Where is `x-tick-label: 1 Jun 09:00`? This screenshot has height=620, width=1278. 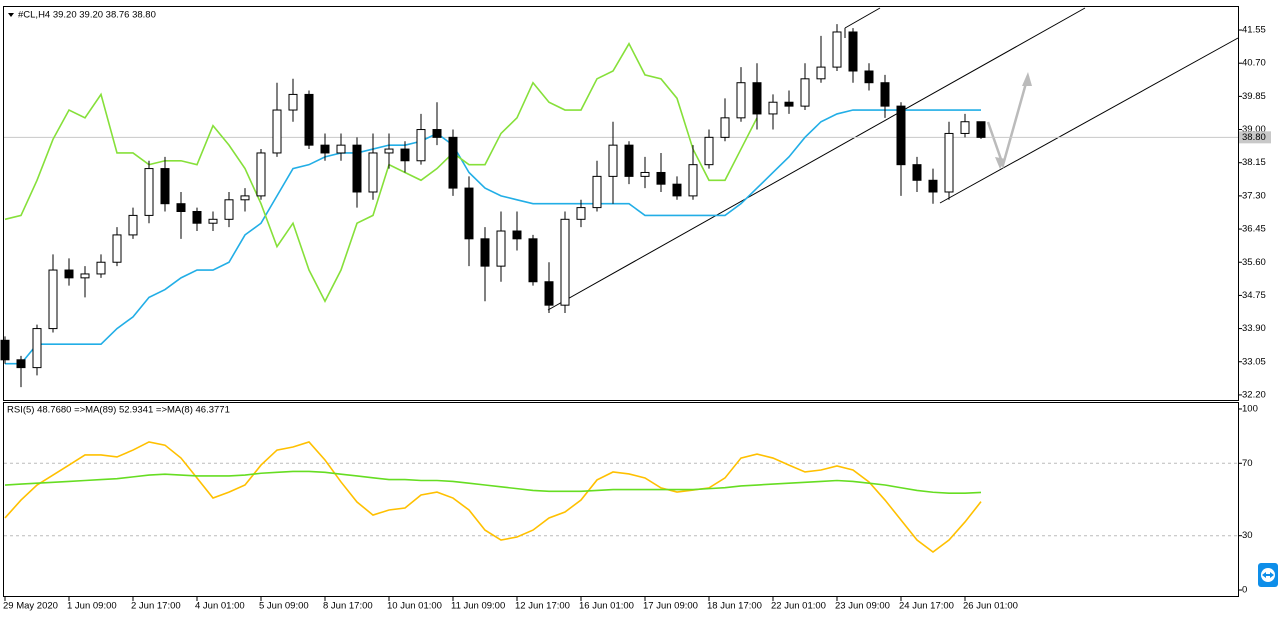
x-tick-label: 1 Jun 09:00 is located at coordinates (92, 606).